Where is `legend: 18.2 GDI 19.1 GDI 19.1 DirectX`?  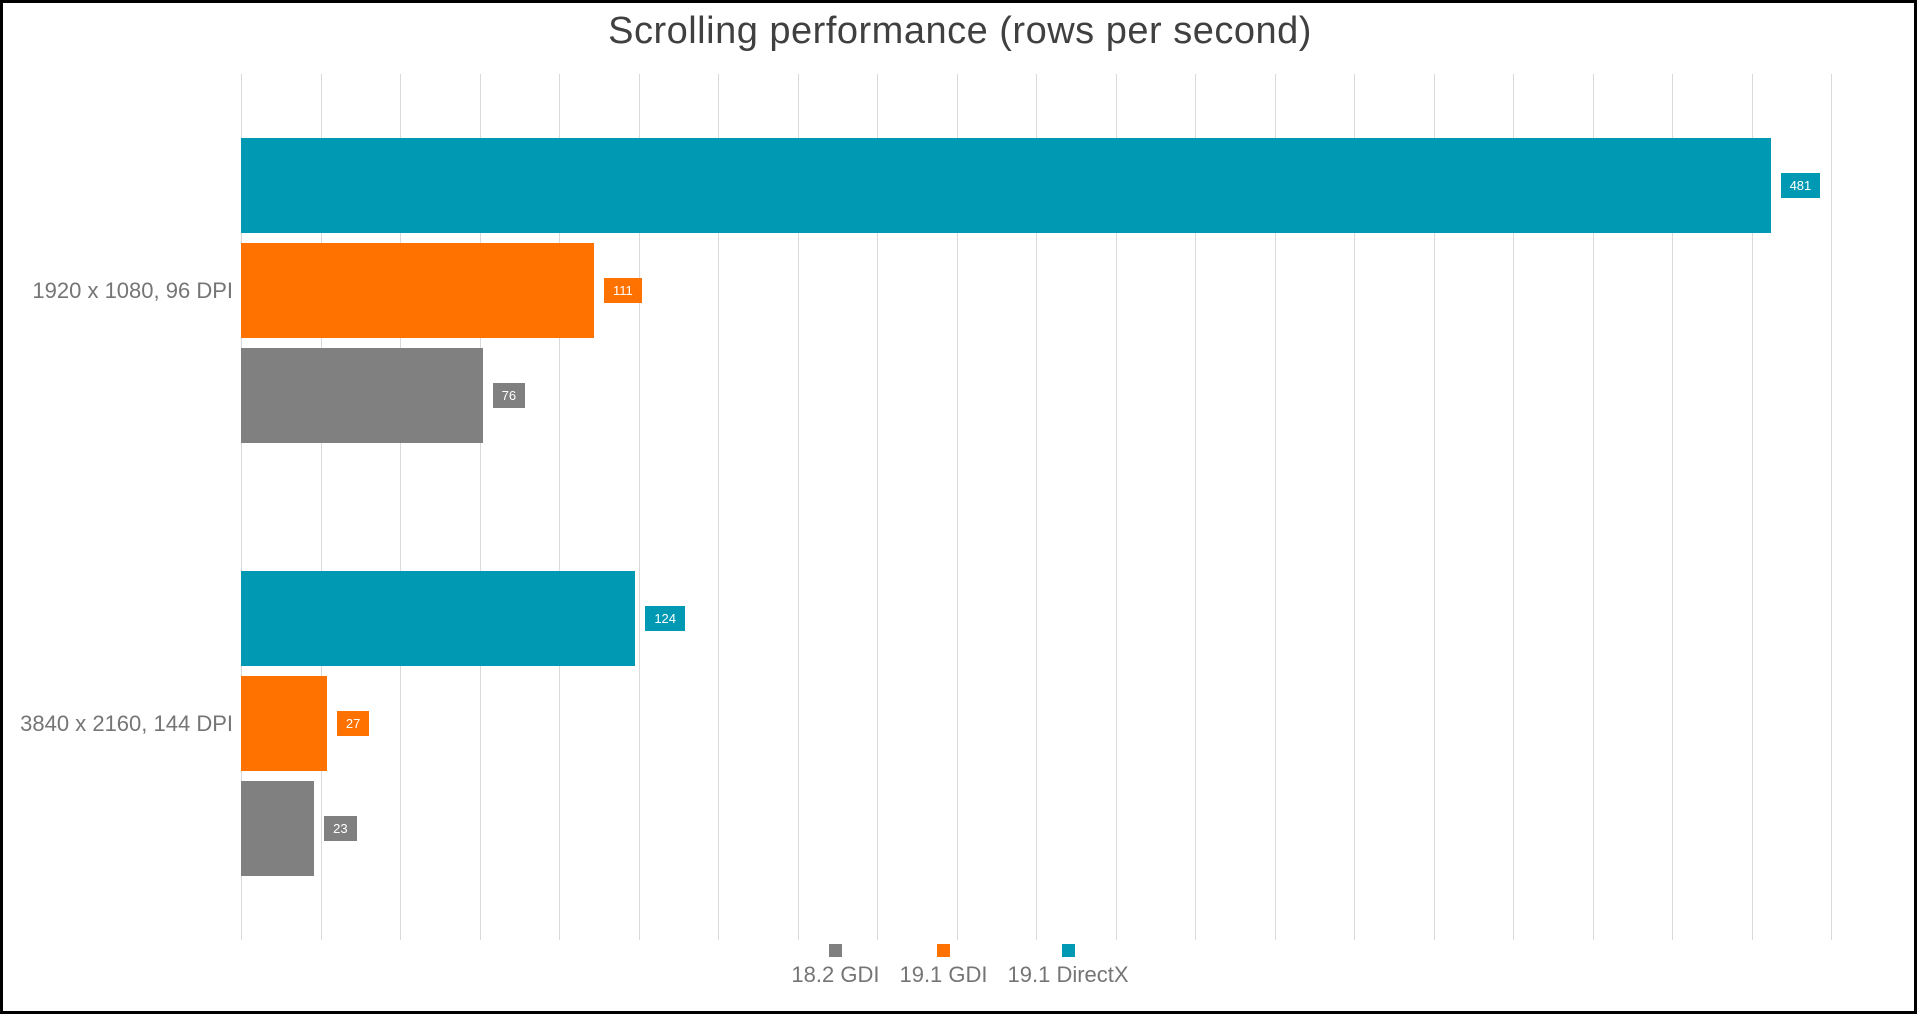
legend: 18.2 GDI 19.1 GDI 19.1 DirectX is located at coordinates (960, 966).